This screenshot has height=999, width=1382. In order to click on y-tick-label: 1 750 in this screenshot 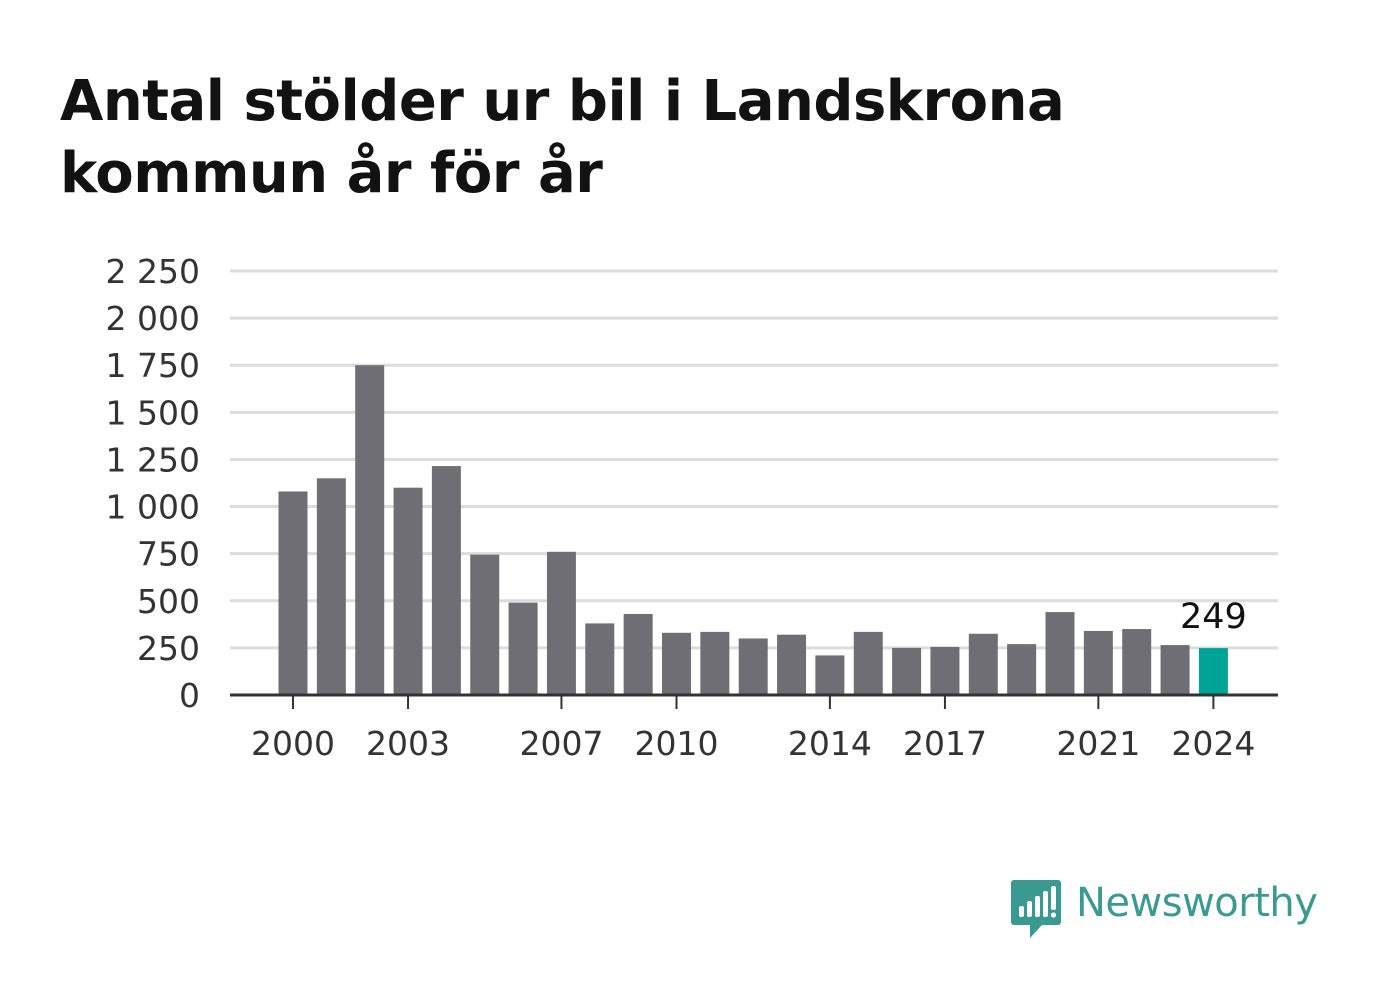, I will do `click(153, 365)`.